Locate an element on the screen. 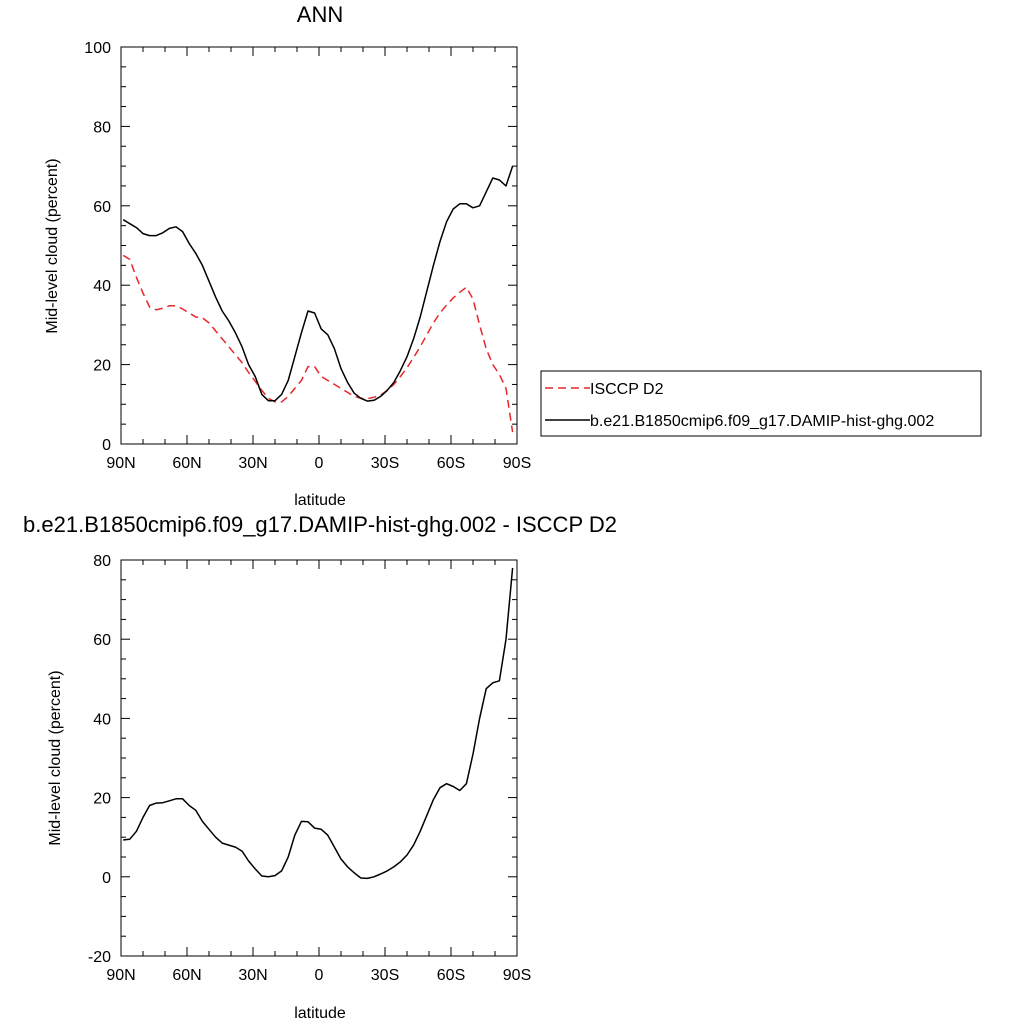 The height and width of the screenshot is (1024, 1024). legend-box is located at coordinates (761, 403).